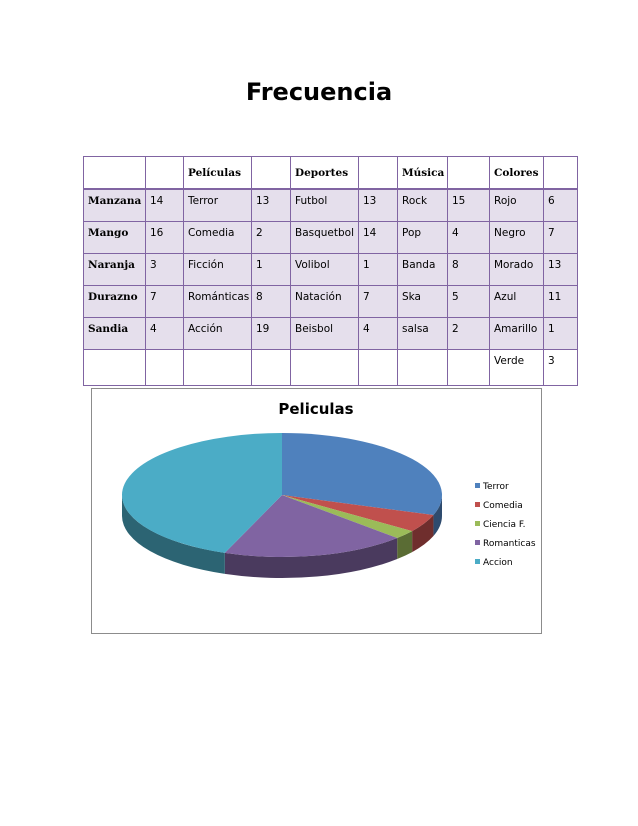 The image size is (638, 826). I want to click on table-cell: Natación, so click(324, 301).